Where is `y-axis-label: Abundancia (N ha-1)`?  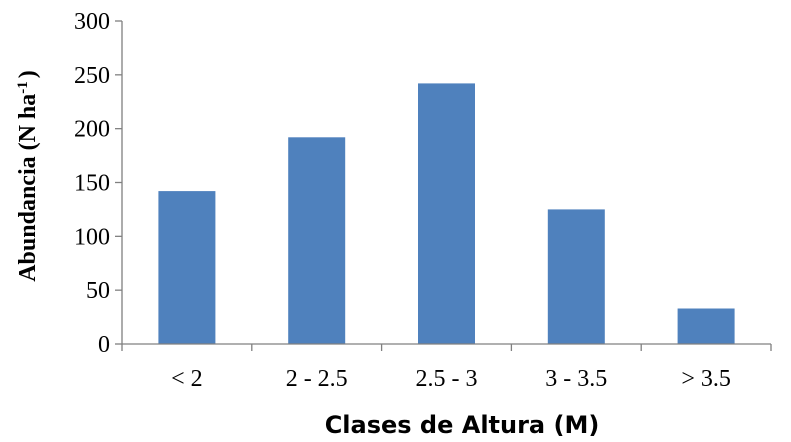 y-axis-label: Abundancia (N ha-1) is located at coordinates (28, 176).